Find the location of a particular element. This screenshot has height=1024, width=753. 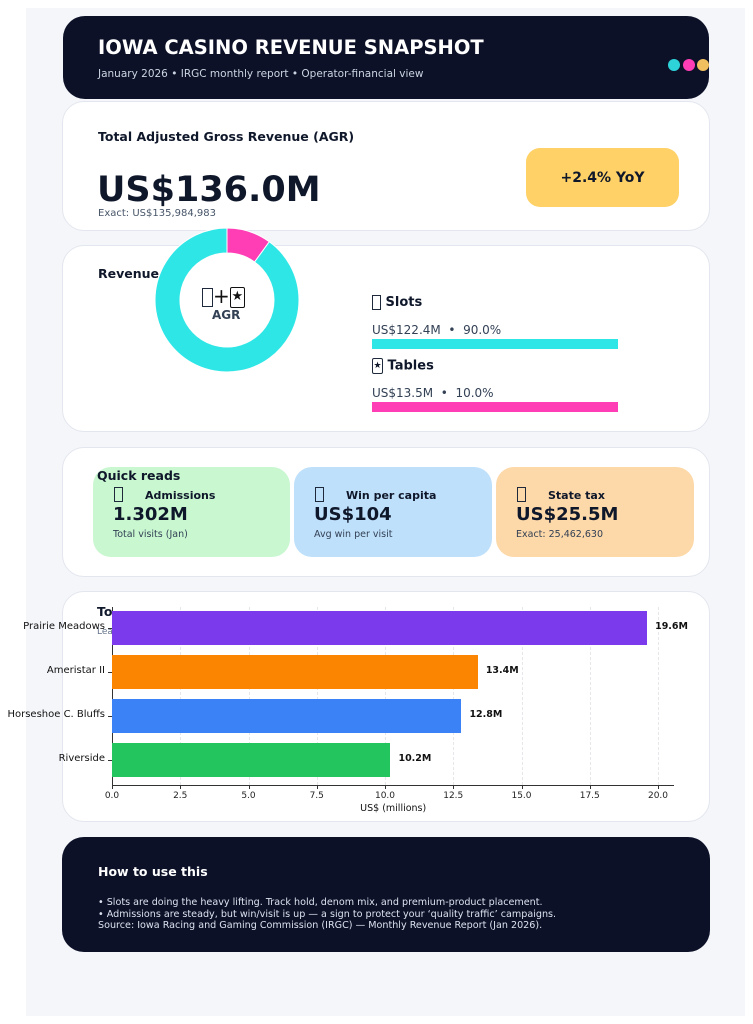

tables-name: Tables is located at coordinates (410, 366).